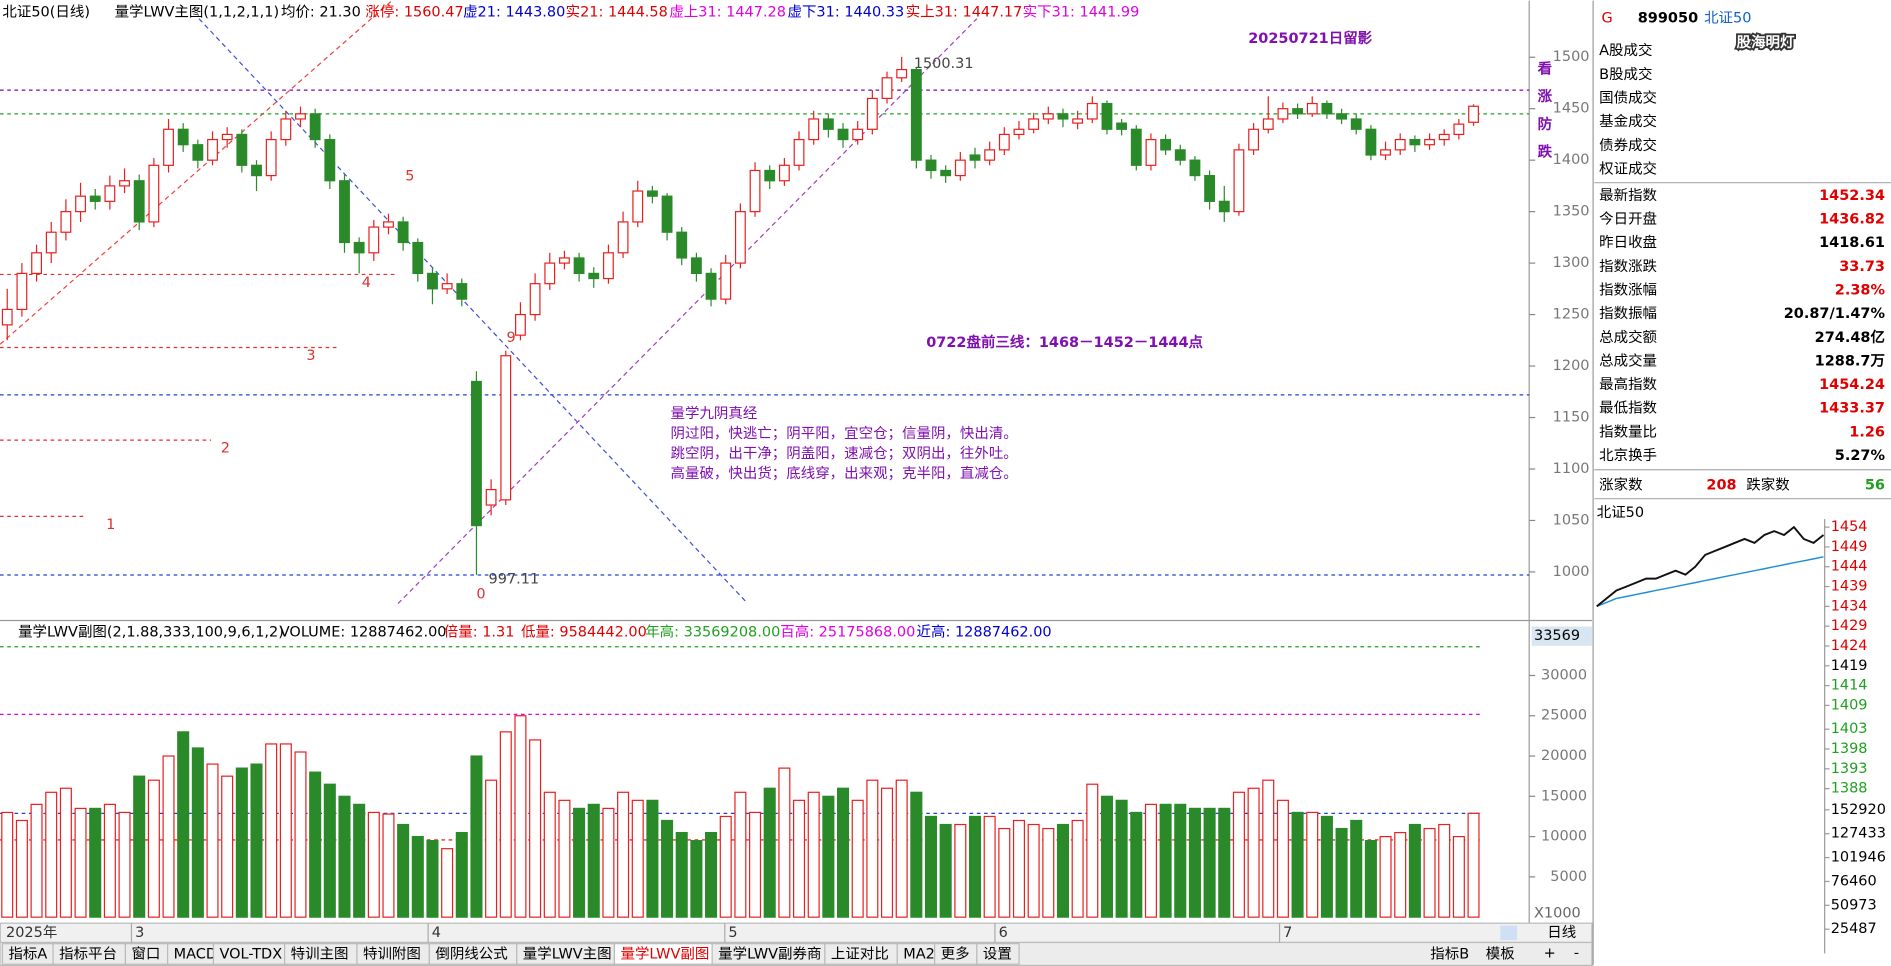 This screenshot has height=966, width=1891. I want to click on tab-label: 设置, so click(997, 954).